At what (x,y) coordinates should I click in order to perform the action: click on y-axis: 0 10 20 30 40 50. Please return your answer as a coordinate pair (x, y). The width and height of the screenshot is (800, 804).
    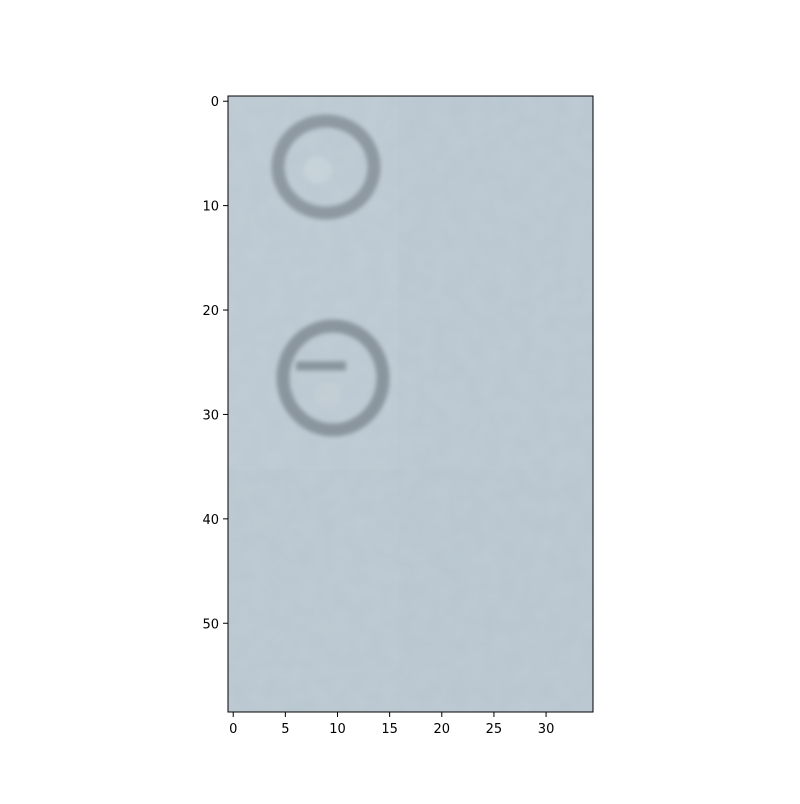
    Looking at the image, I should click on (215, 363).